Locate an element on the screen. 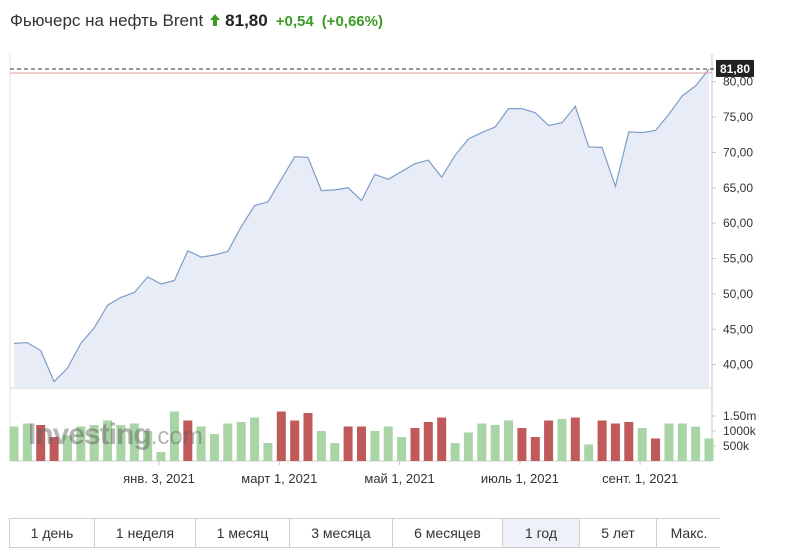 The image size is (790, 557). tab-7: 5 лет is located at coordinates (618, 533).